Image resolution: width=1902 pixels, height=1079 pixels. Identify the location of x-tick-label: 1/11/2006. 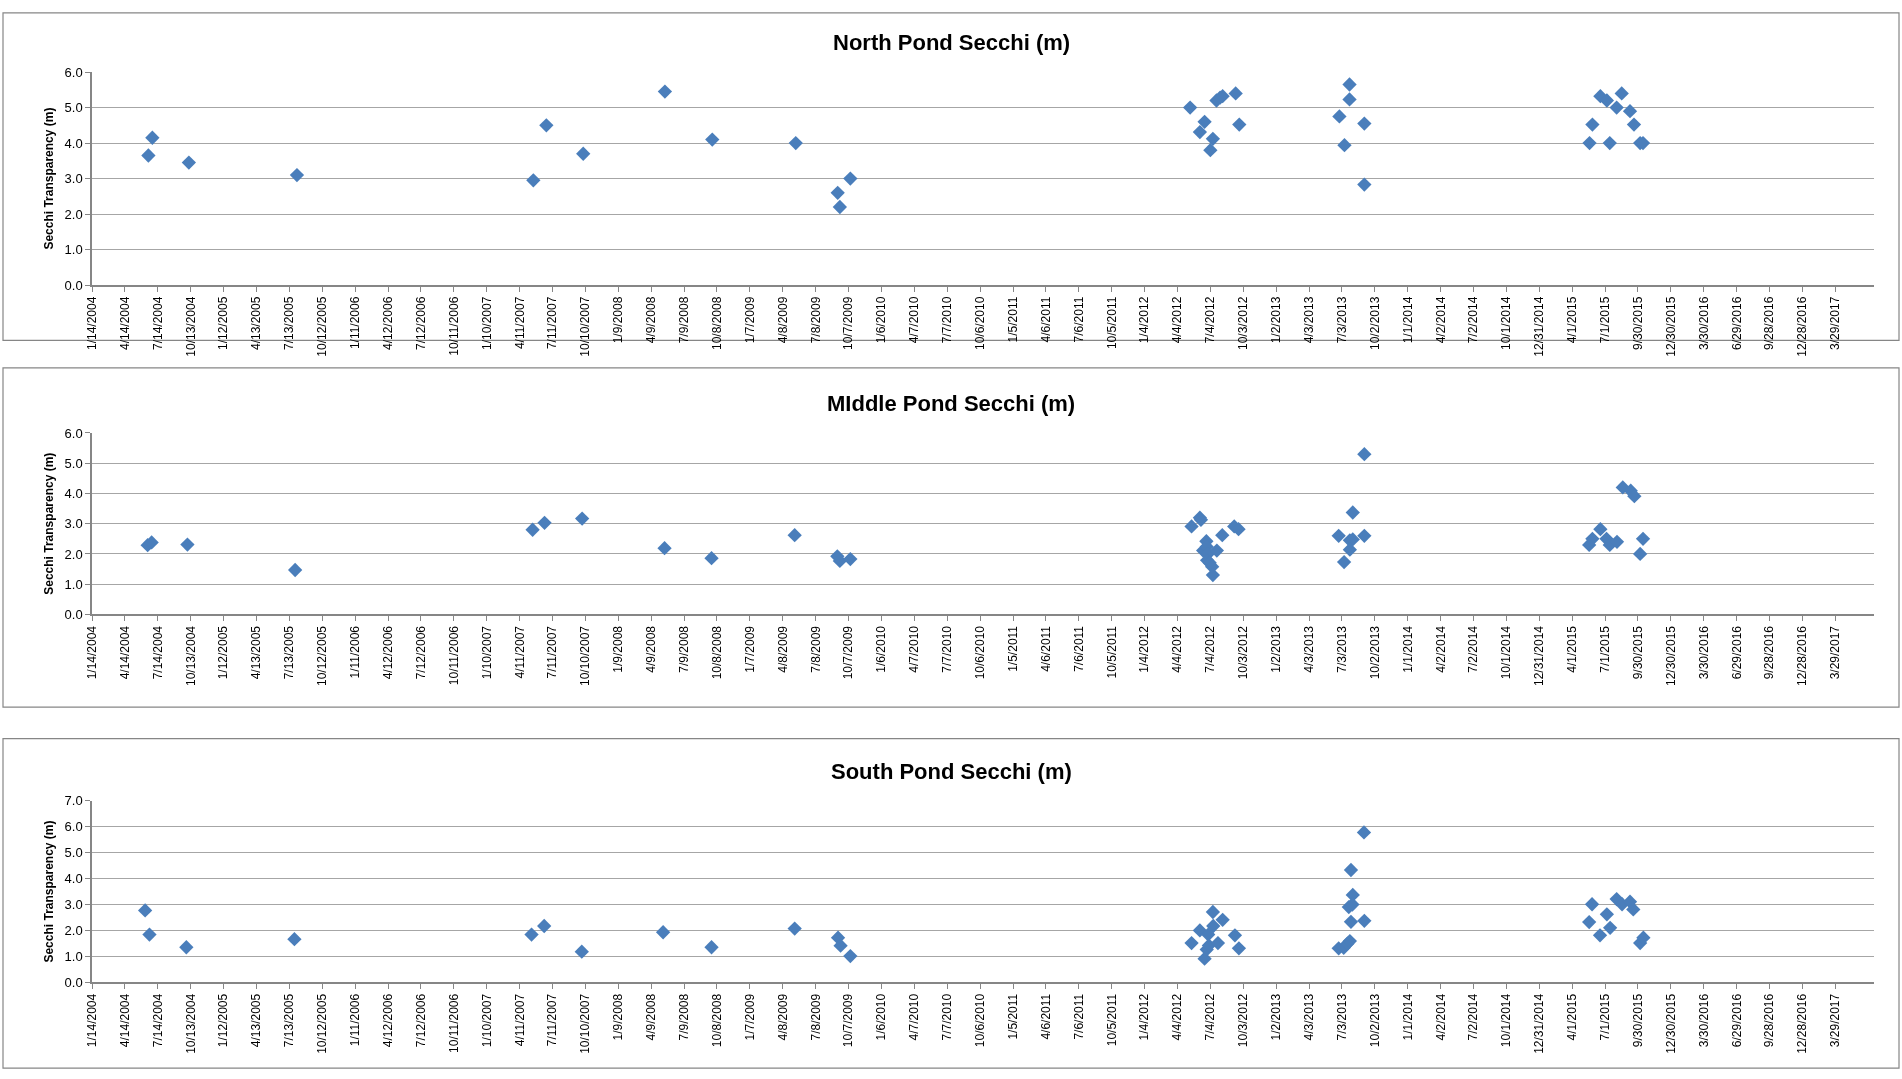
(355, 323).